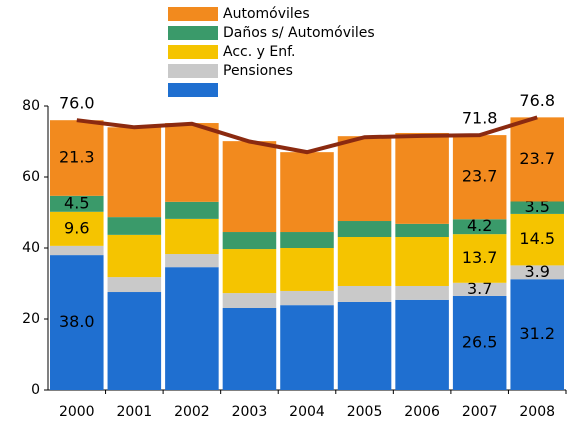 The height and width of the screenshot is (423, 577). I want to click on legend-label: Pensiones, so click(258, 71).